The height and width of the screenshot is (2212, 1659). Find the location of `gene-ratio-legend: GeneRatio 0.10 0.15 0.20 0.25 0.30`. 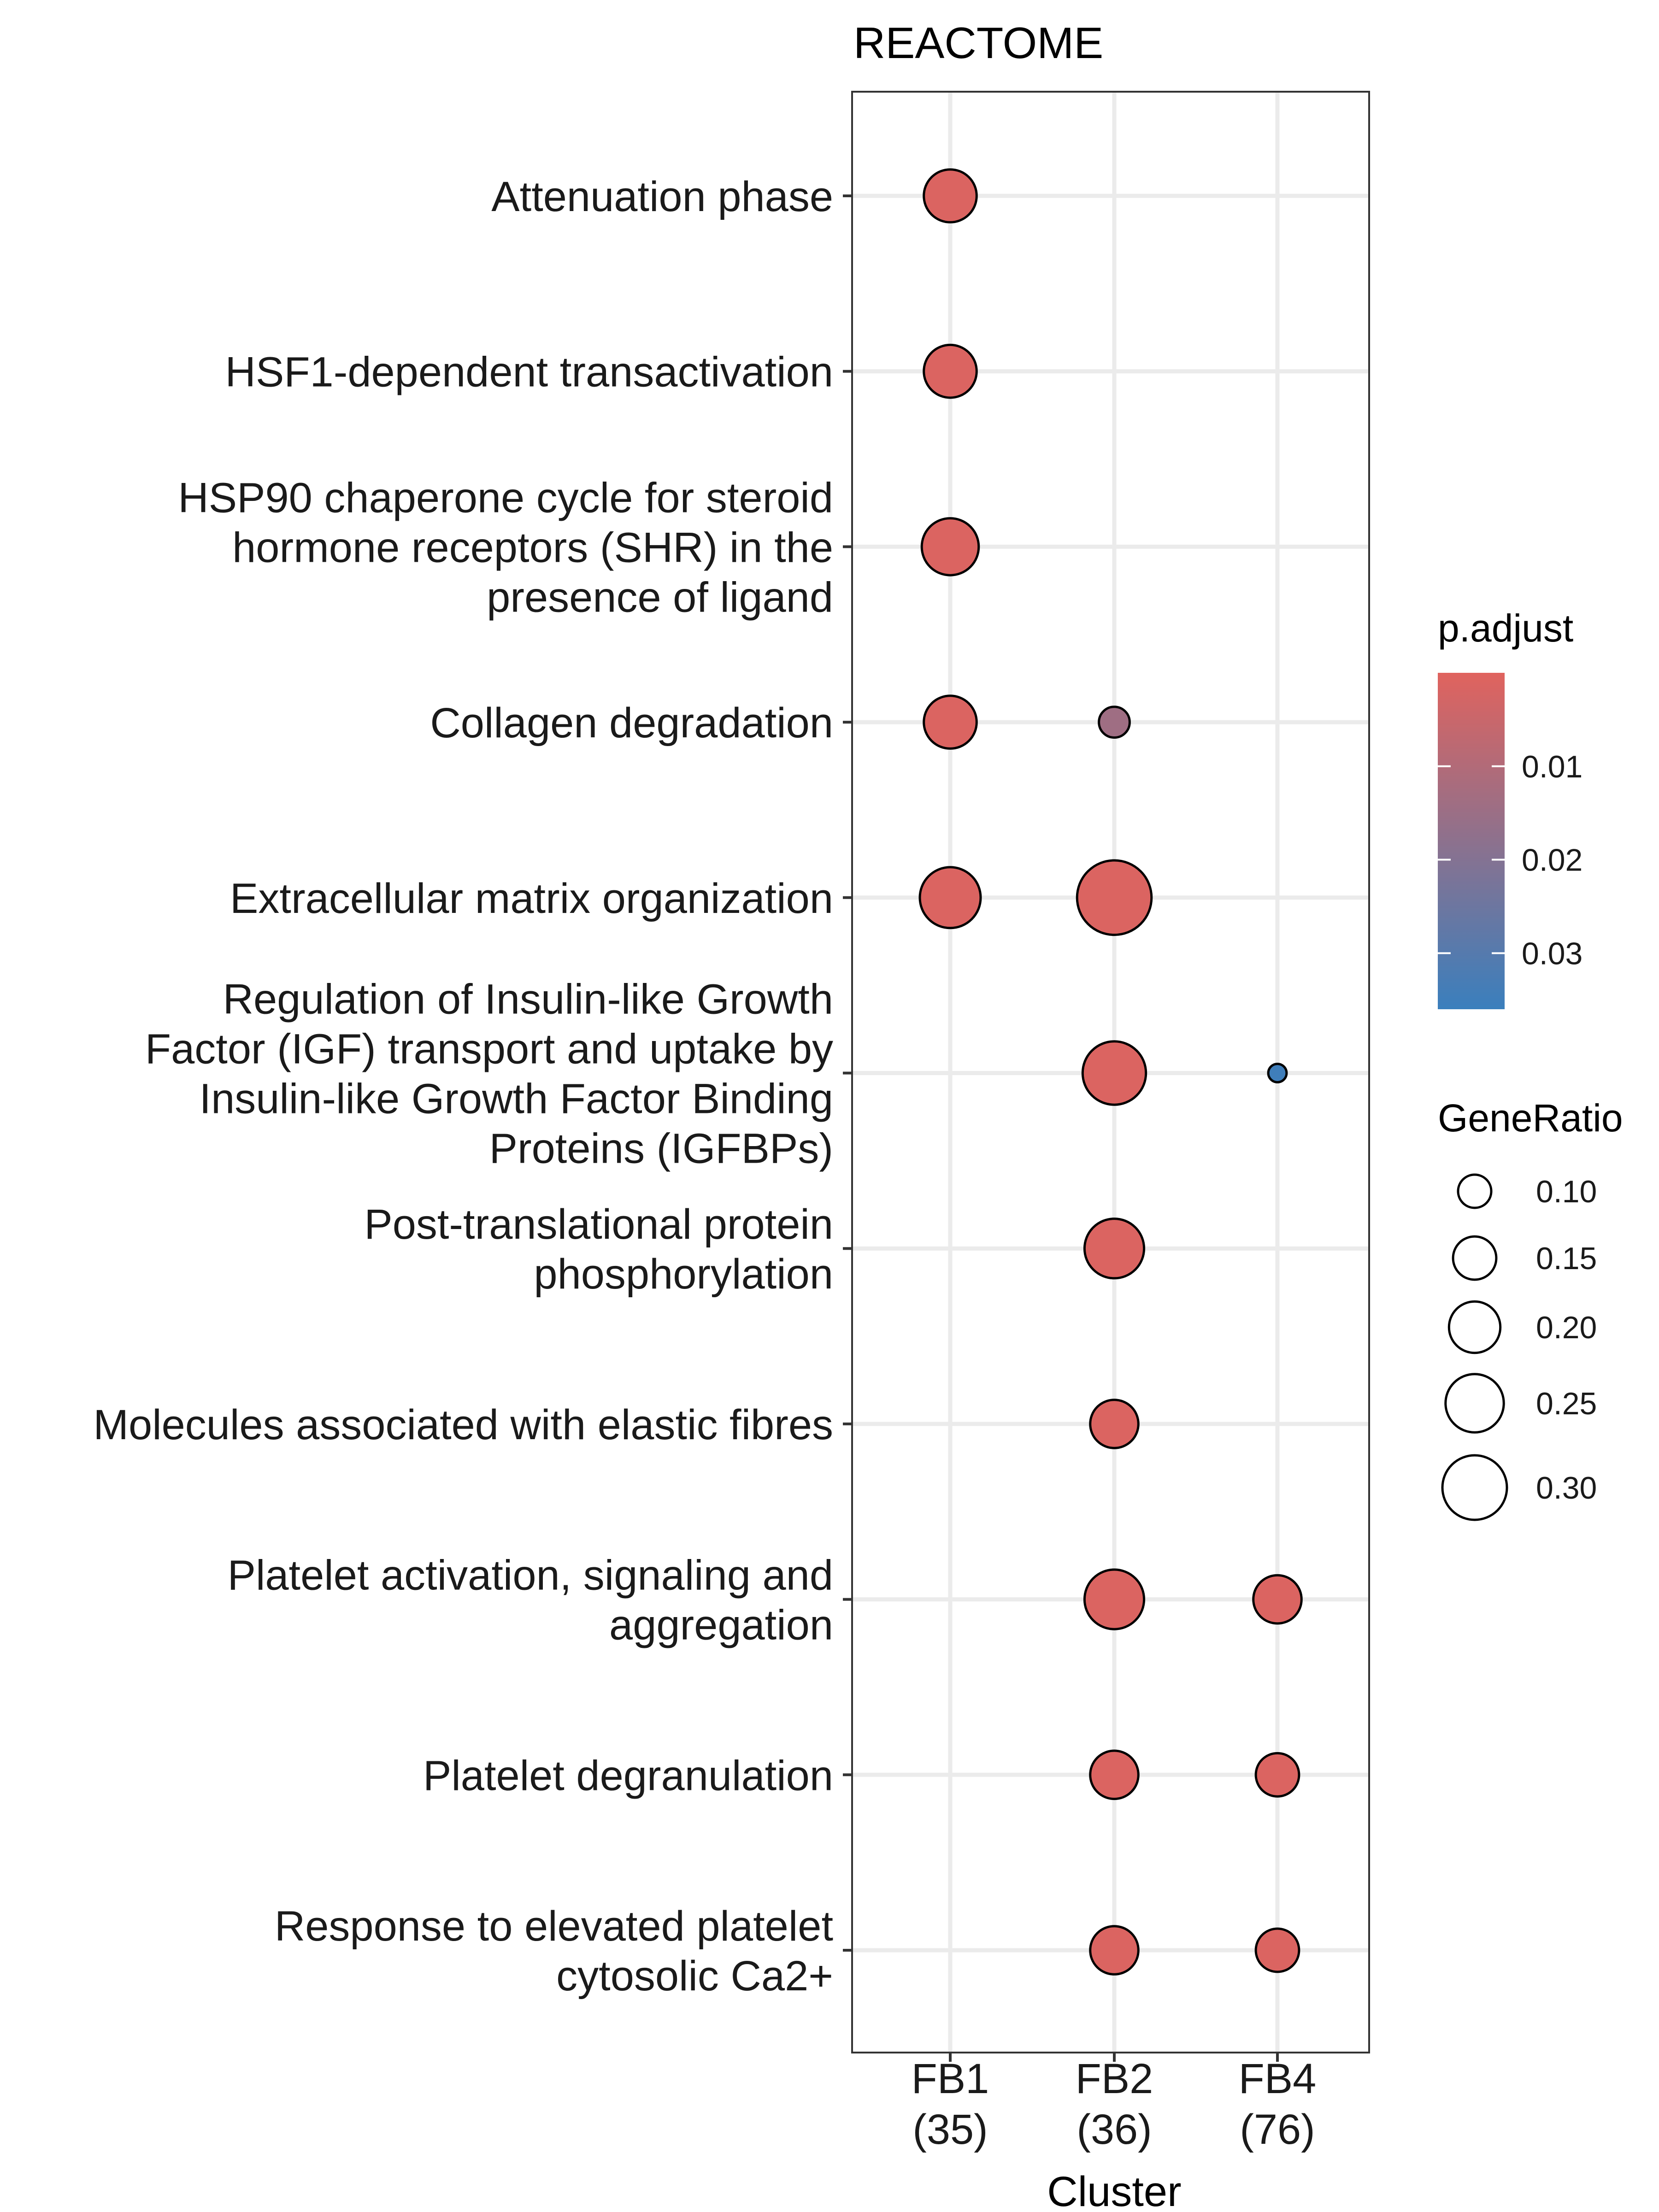

gene-ratio-legend: GeneRatio 0.10 0.15 0.20 0.25 0.30 is located at coordinates (1530, 1308).